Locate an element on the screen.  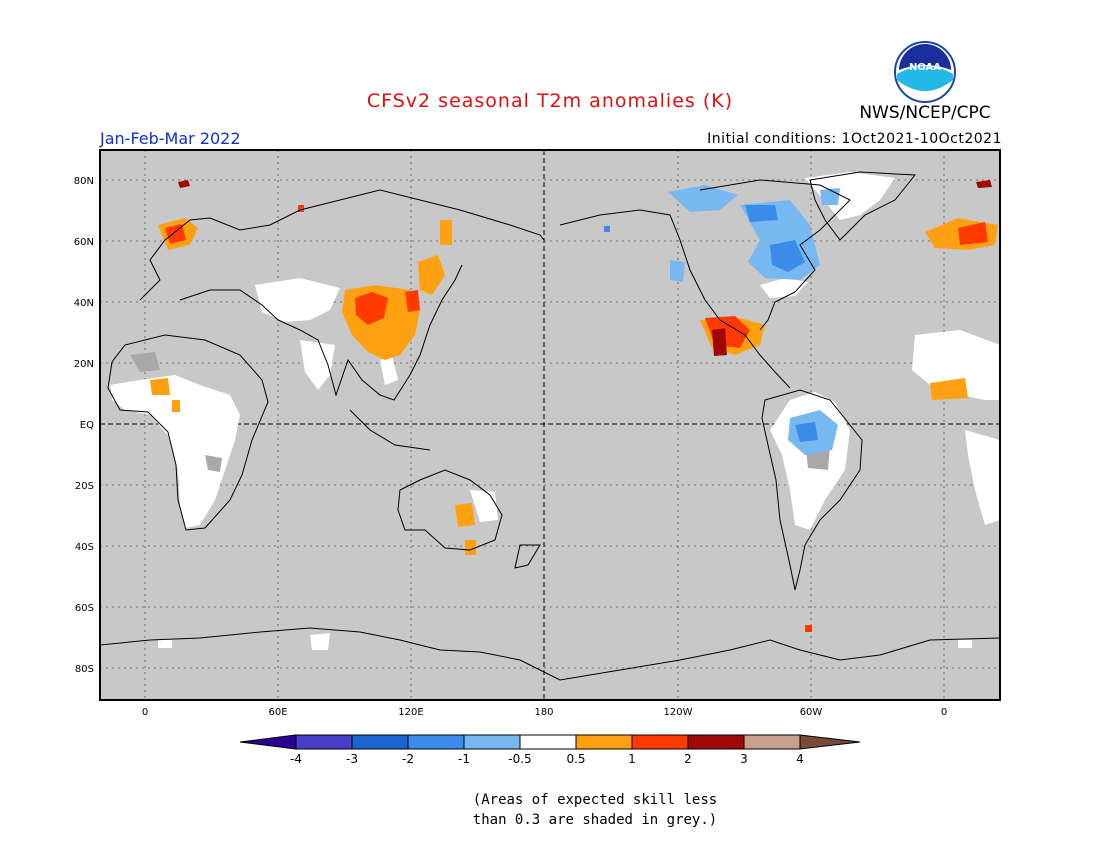
footnote-line1: (Areas of expected skill less is located at coordinates (595, 800).